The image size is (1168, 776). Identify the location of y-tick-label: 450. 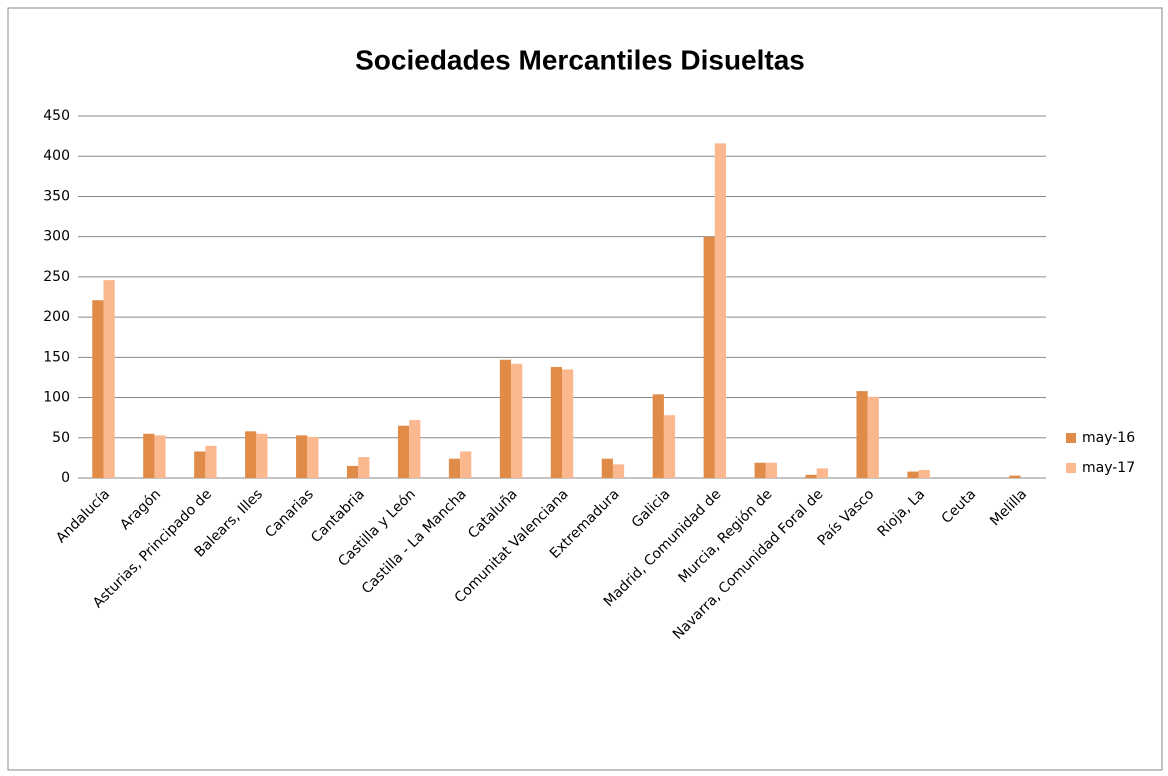
(56, 116).